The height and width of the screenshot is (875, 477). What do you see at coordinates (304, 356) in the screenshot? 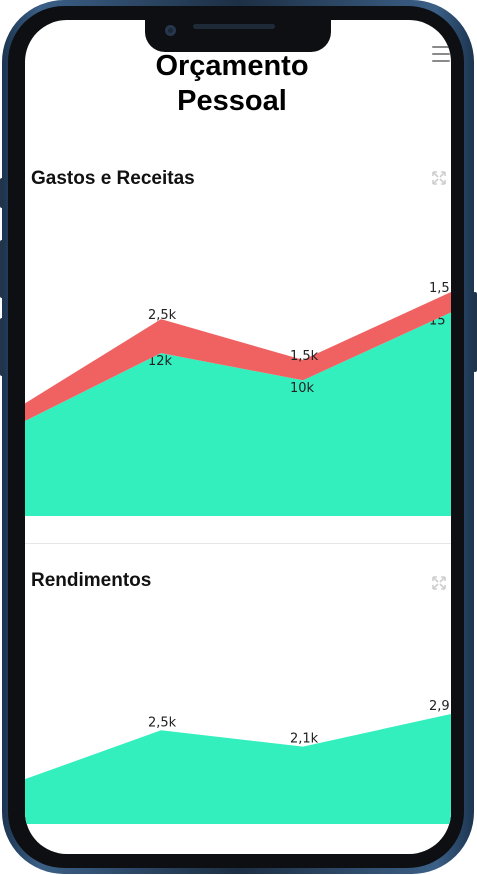
I see `data-label: 1,5k` at bounding box center [304, 356].